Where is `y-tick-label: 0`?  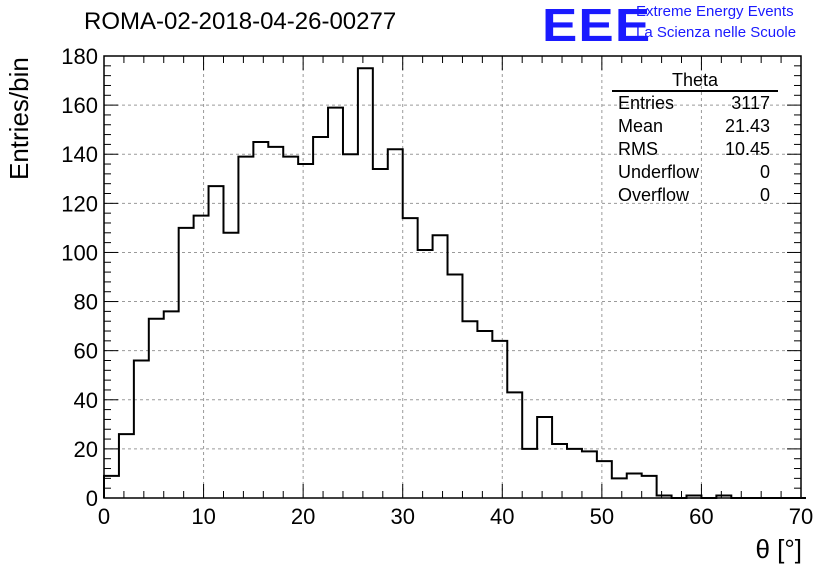 y-tick-label: 0 is located at coordinates (92, 498).